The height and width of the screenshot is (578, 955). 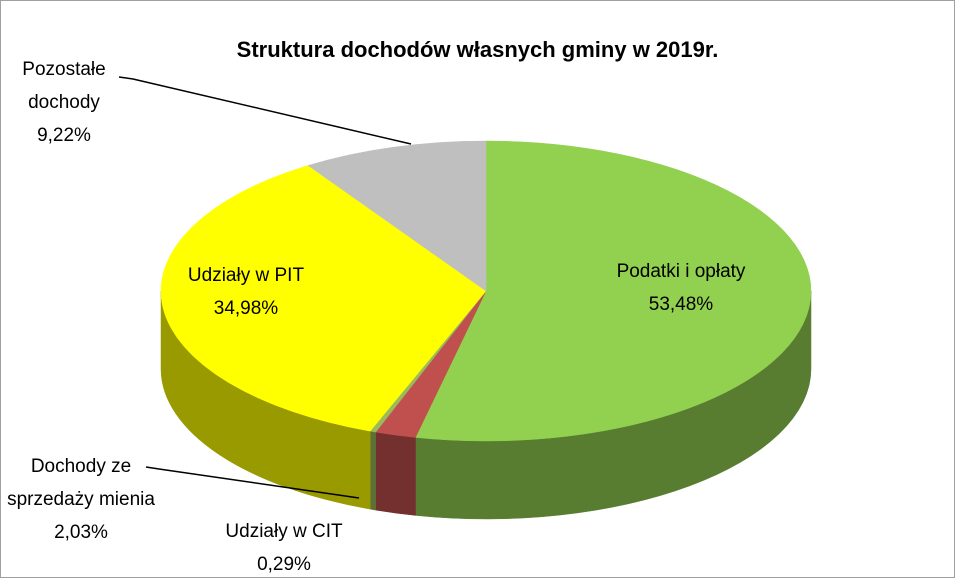 I want to click on value-label: 34,98%, so click(x=246, y=308).